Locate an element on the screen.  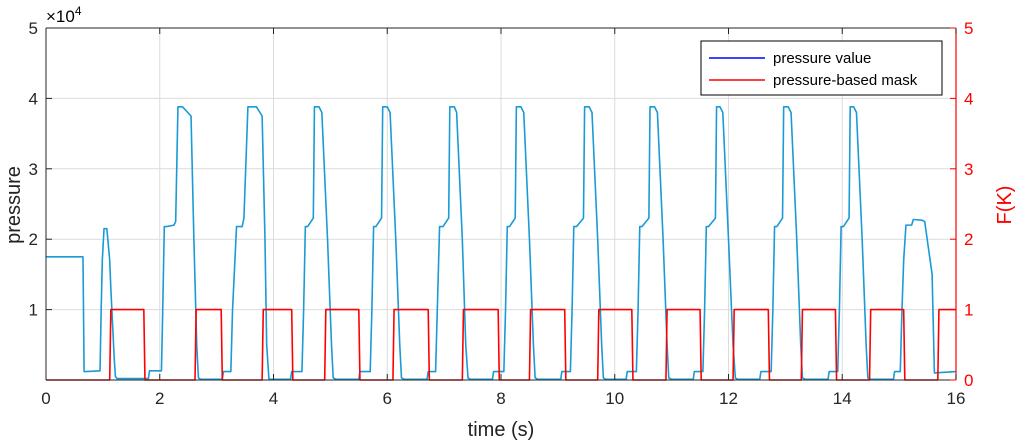
legend-label-pressure: pressure value is located at coordinates (822, 58).